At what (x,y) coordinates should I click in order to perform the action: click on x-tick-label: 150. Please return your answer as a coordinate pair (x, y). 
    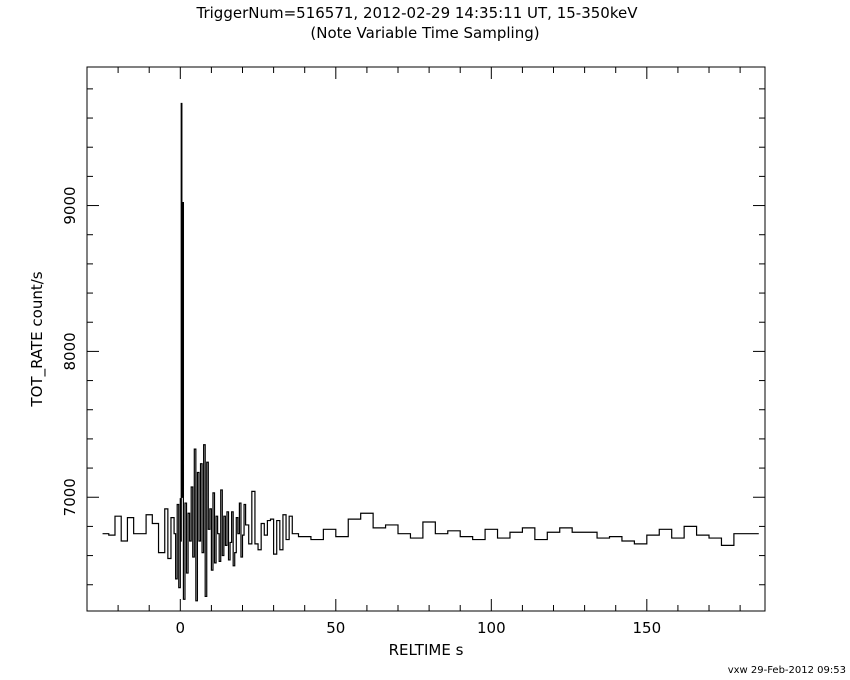
    Looking at the image, I should click on (646, 628).